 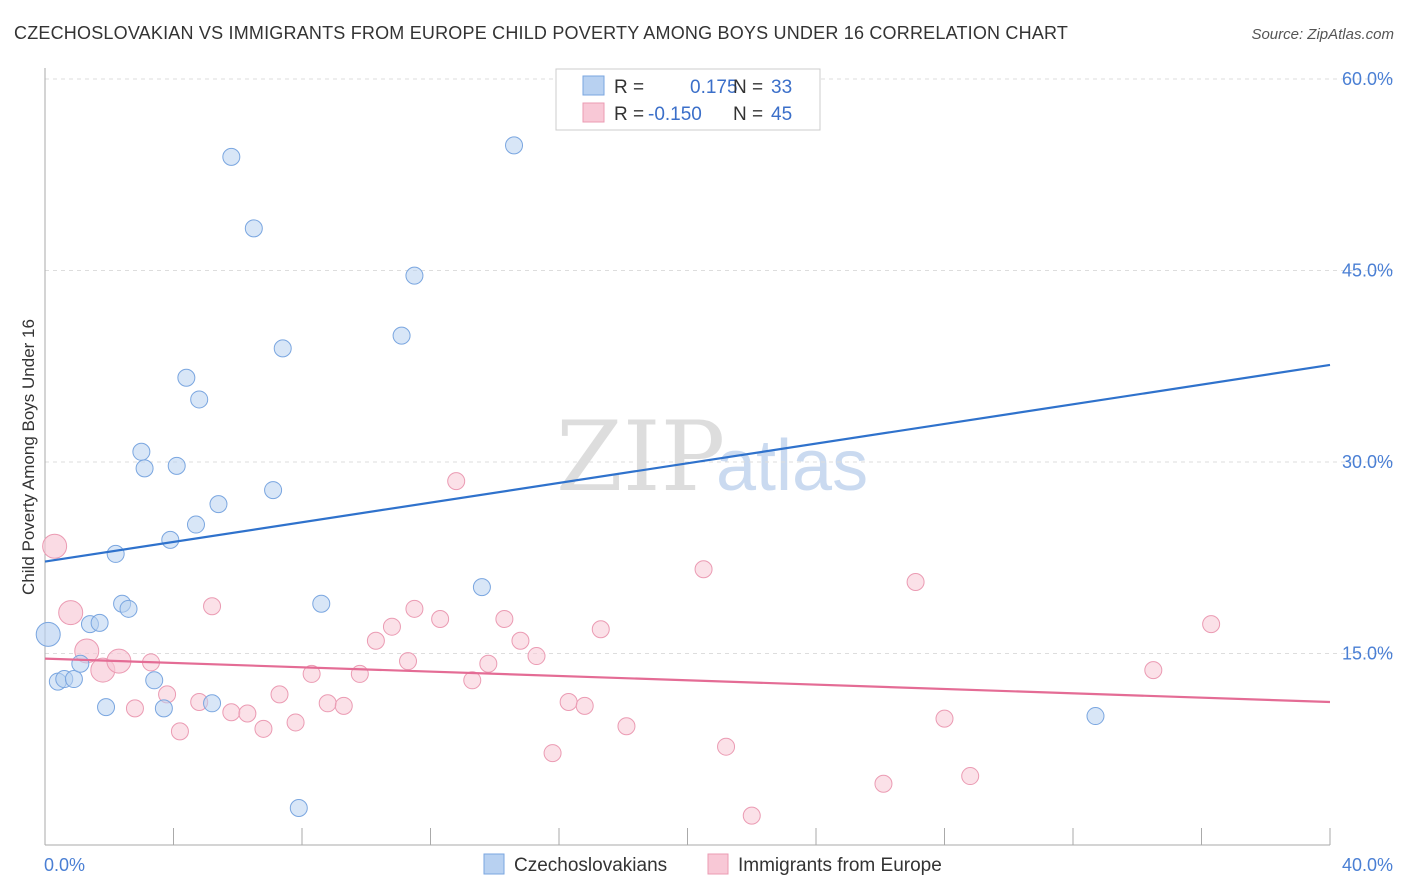 I want to click on y-tick-label-0: 15.0%, so click(x=1367, y=654).